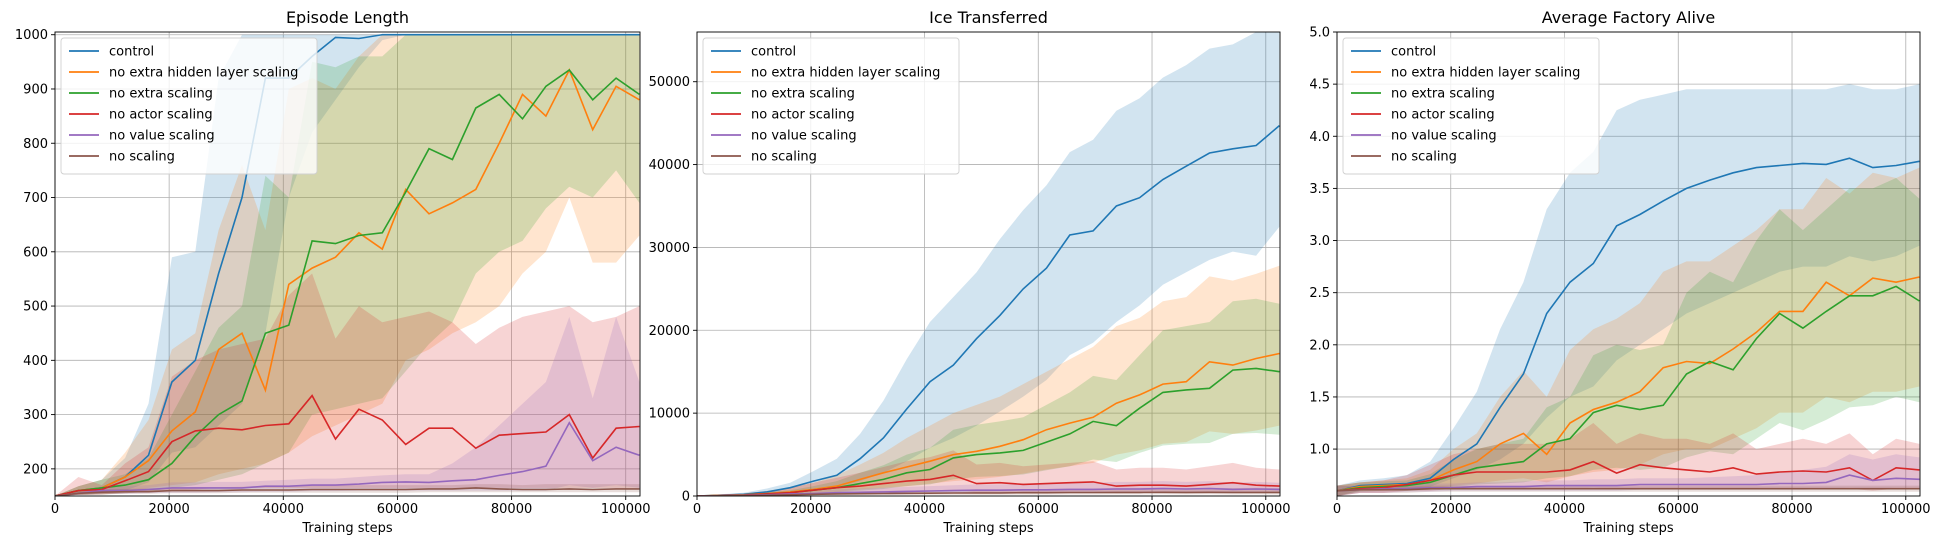  I want to click on band-no-extra-scaling, so click(988, 397).